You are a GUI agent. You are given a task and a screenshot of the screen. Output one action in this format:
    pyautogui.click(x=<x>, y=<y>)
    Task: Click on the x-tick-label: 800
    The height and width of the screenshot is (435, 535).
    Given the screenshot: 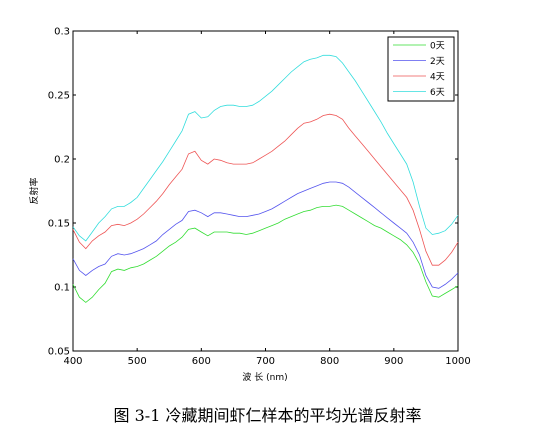 What is the action you would take?
    pyautogui.click(x=329, y=361)
    